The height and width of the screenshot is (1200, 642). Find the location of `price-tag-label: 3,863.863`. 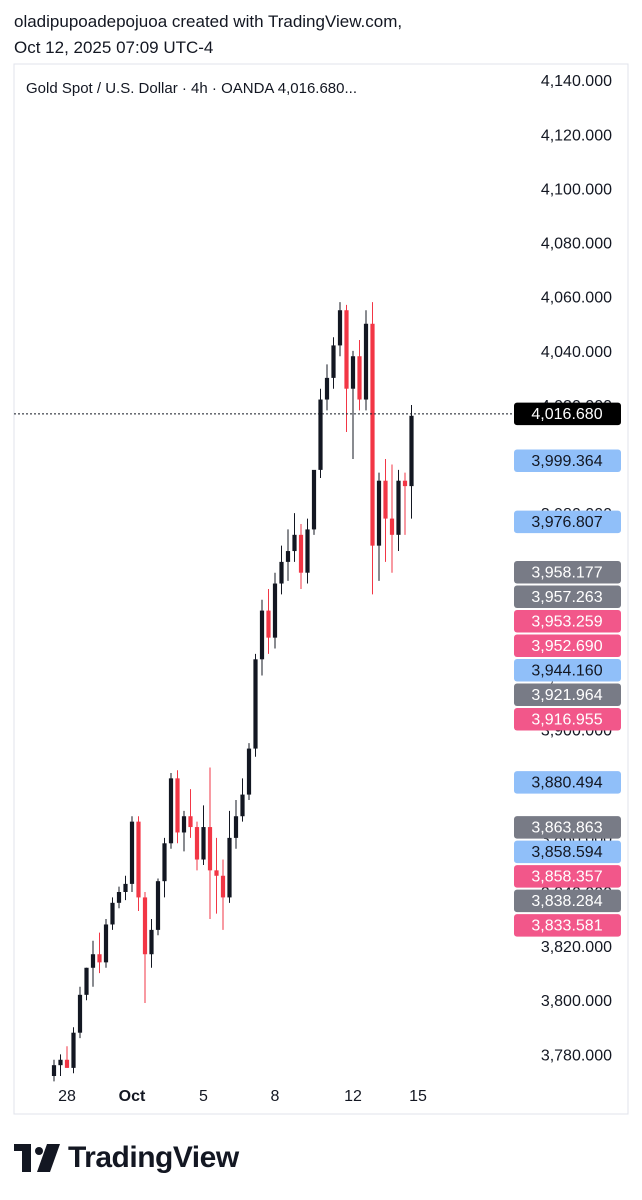

price-tag-label: 3,863.863 is located at coordinates (566, 828).